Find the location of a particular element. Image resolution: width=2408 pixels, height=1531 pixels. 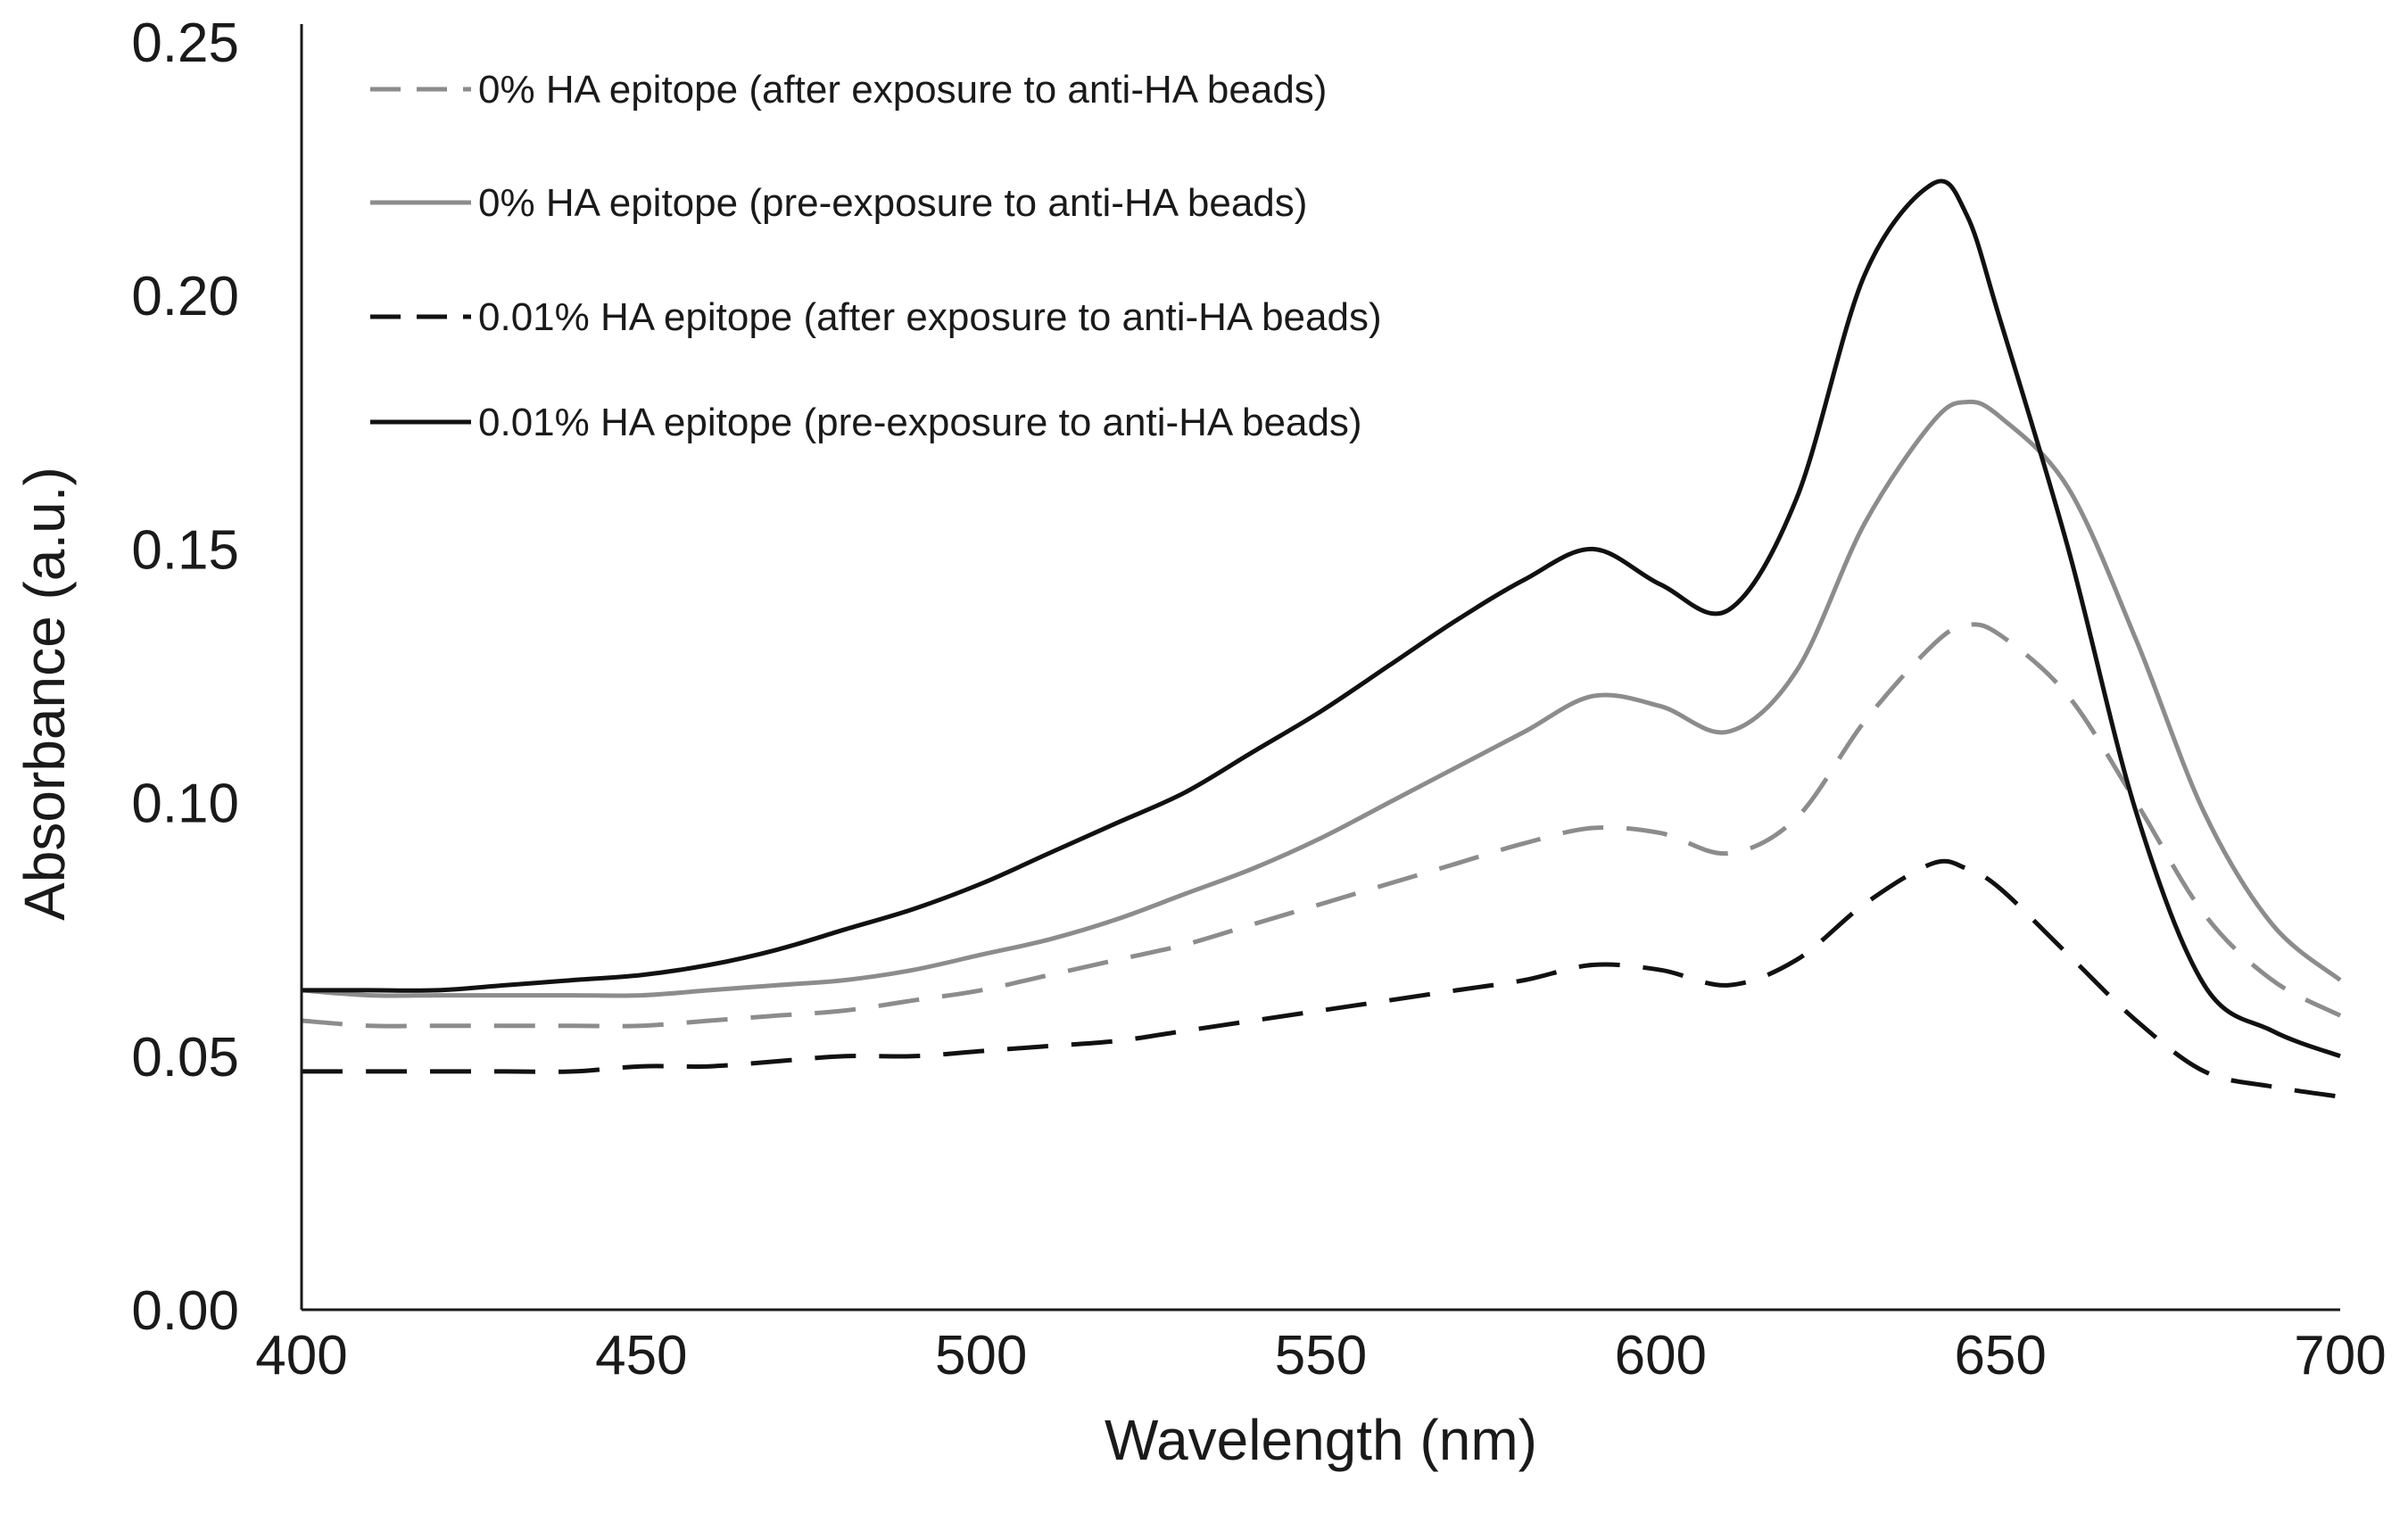

x-tick-label: 450 is located at coordinates (641, 1355).